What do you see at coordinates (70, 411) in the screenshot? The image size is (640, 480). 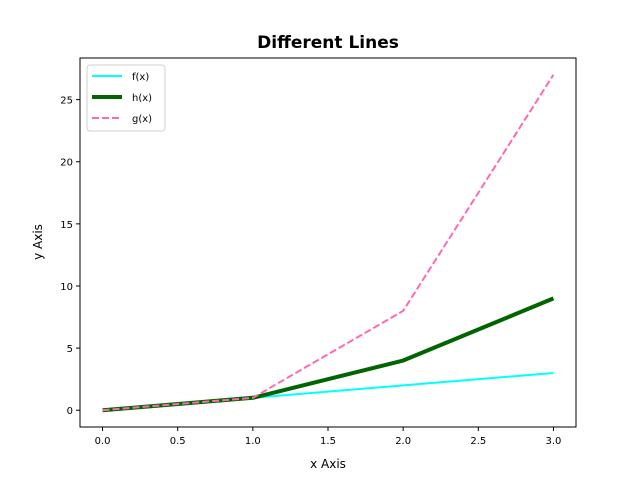 I see `y-tick-label: 0` at bounding box center [70, 411].